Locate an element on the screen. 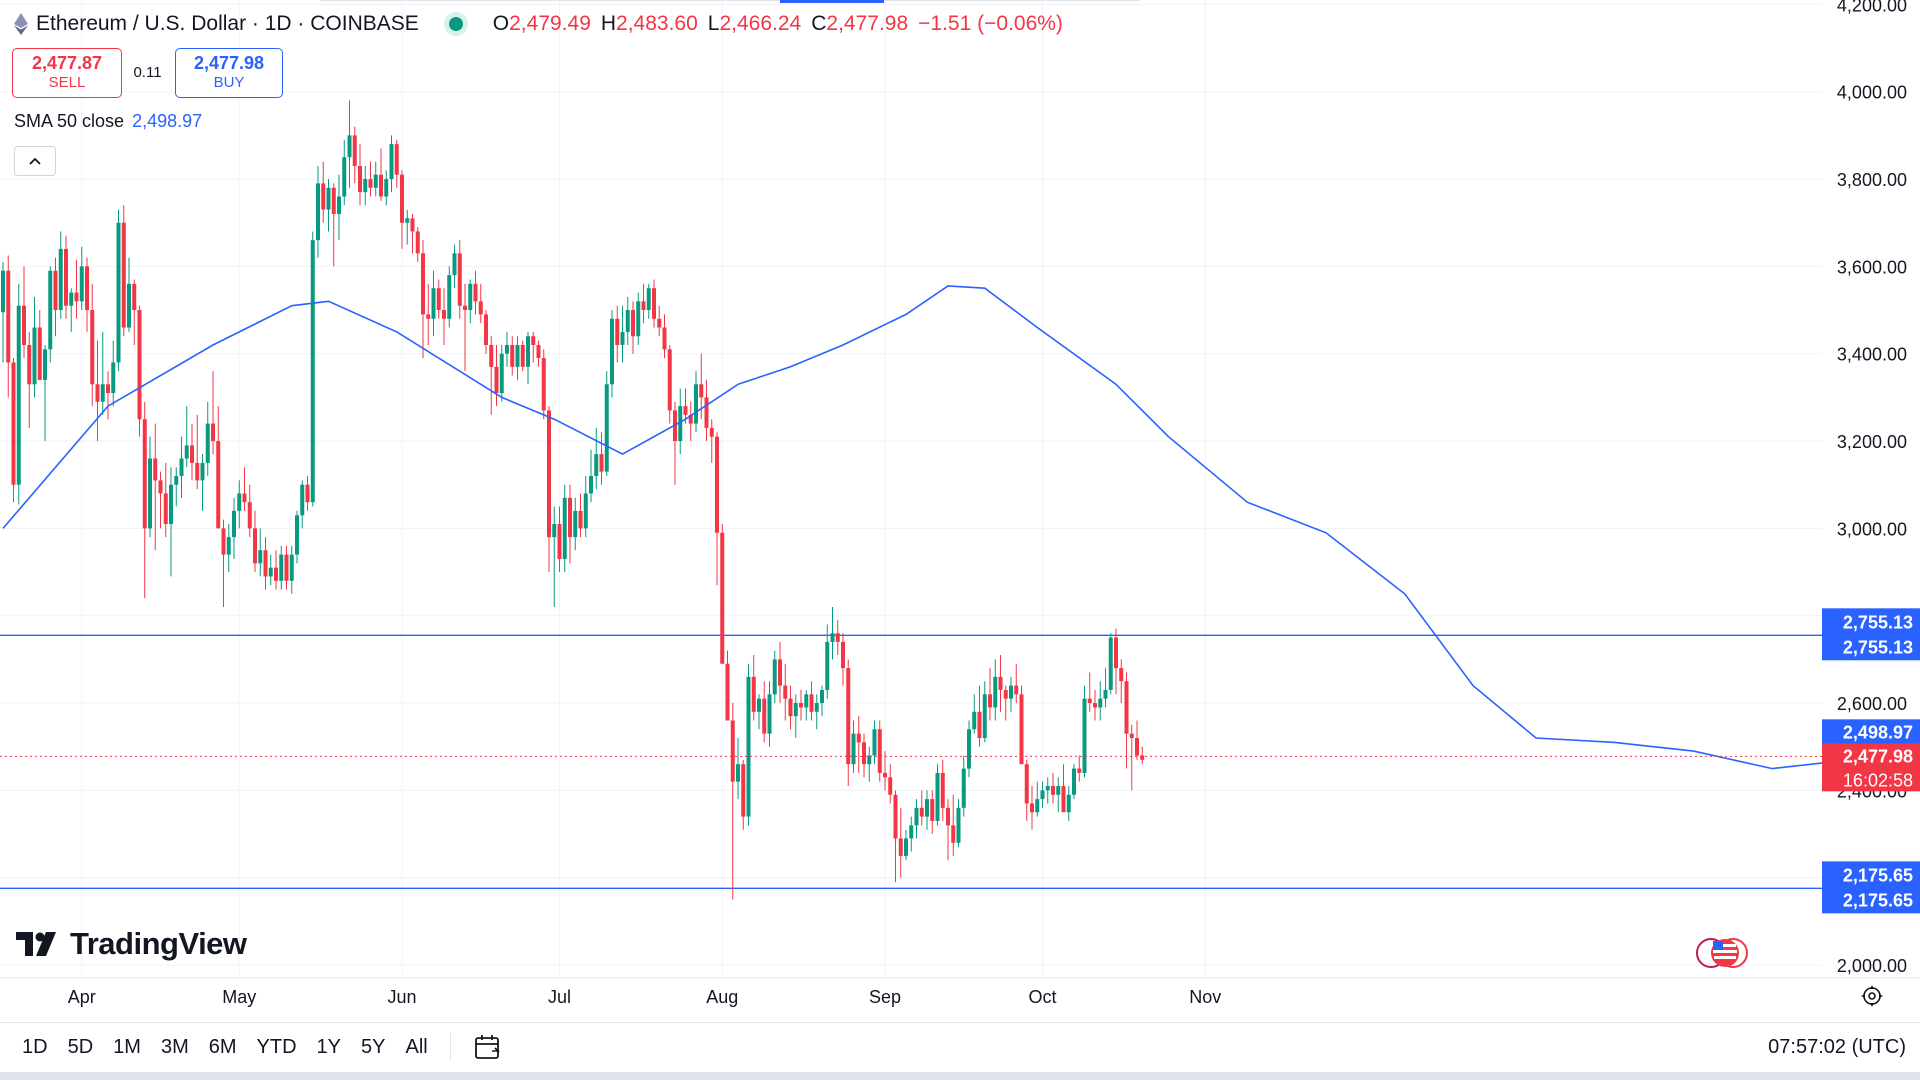 The height and width of the screenshot is (1080, 1920). range-5y: 5Y is located at coordinates (373, 1046).